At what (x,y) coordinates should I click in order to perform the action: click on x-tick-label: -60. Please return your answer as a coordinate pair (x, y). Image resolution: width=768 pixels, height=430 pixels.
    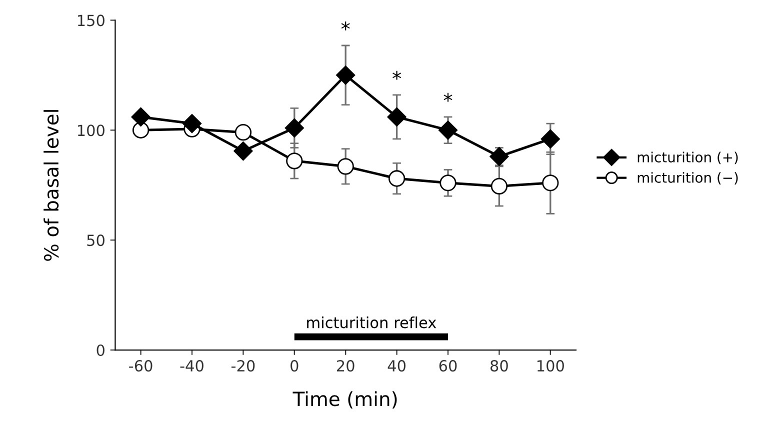
    Looking at the image, I should click on (140, 366).